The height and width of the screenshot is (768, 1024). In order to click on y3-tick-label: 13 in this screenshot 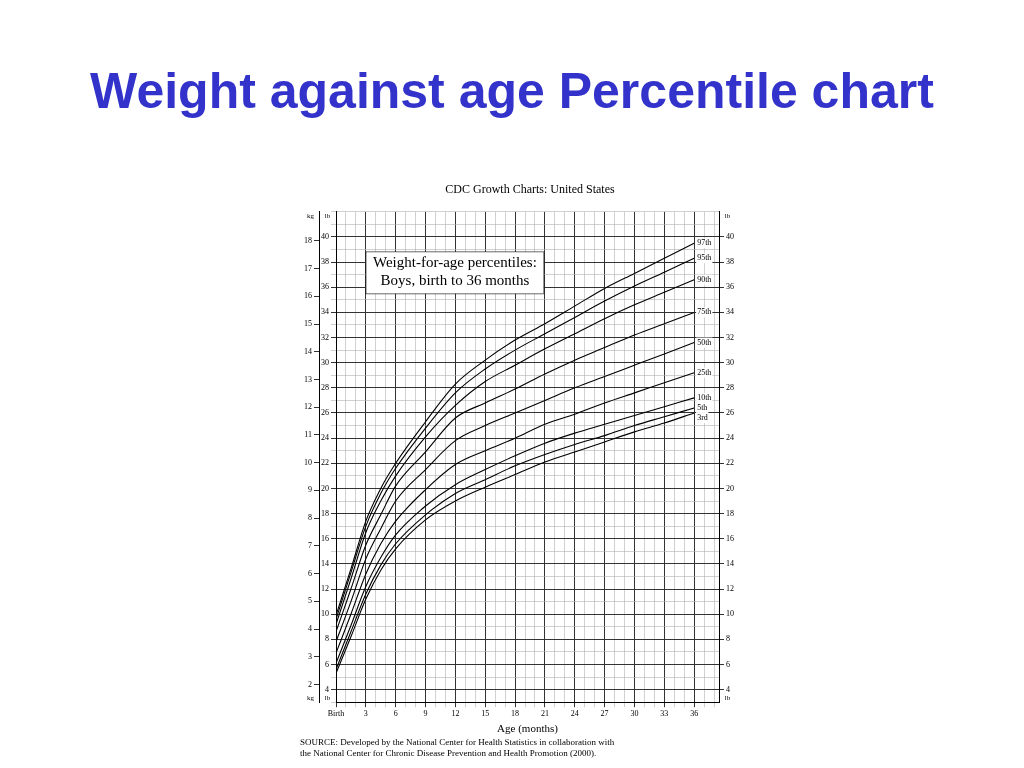, I will do `click(308, 379)`.